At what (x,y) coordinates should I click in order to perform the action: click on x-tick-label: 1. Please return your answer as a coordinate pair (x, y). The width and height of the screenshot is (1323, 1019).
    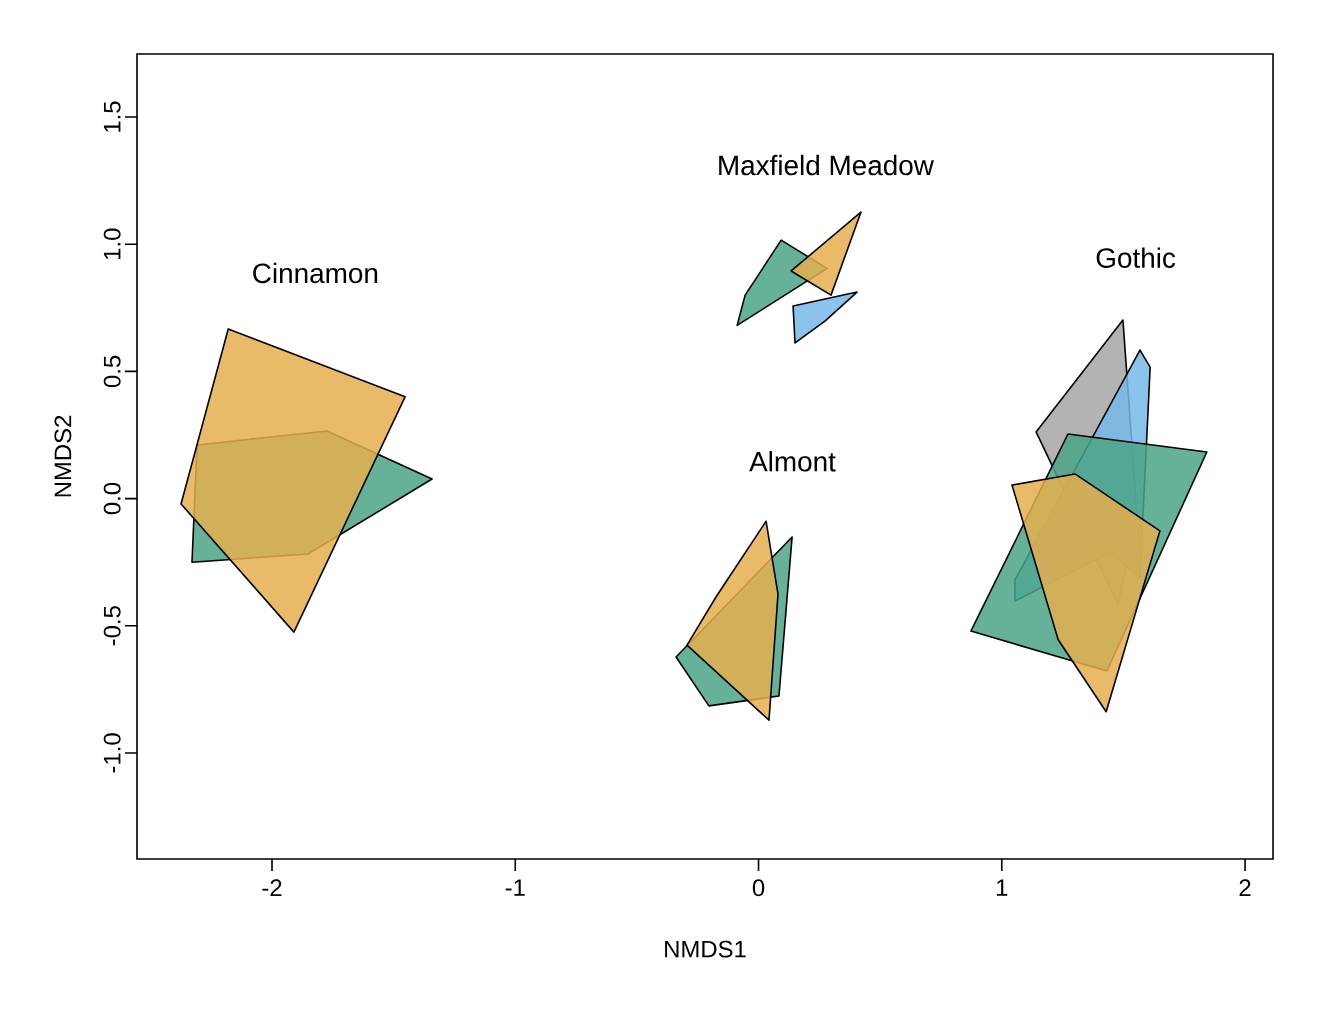
    Looking at the image, I should click on (1002, 887).